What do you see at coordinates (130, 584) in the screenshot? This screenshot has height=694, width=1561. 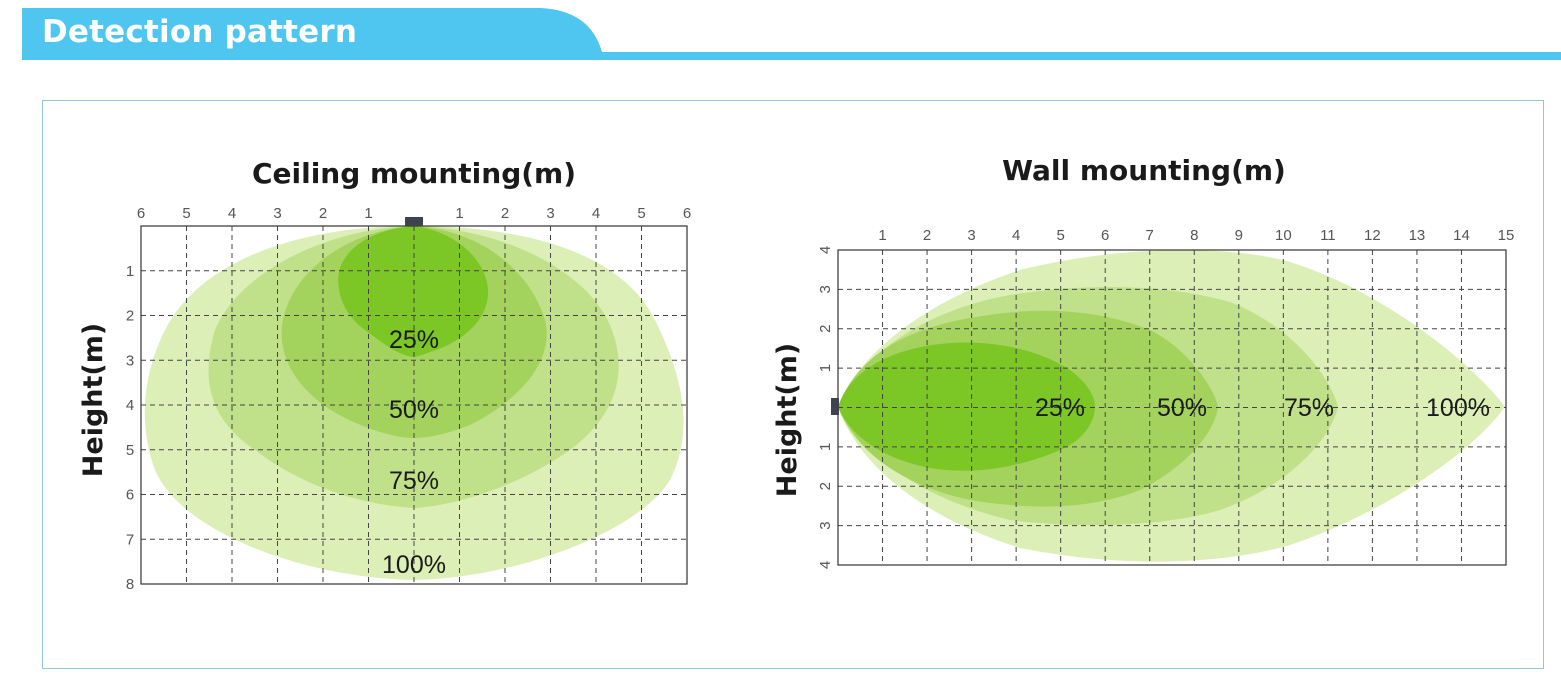 I see `y-tick-label: 8` at bounding box center [130, 584].